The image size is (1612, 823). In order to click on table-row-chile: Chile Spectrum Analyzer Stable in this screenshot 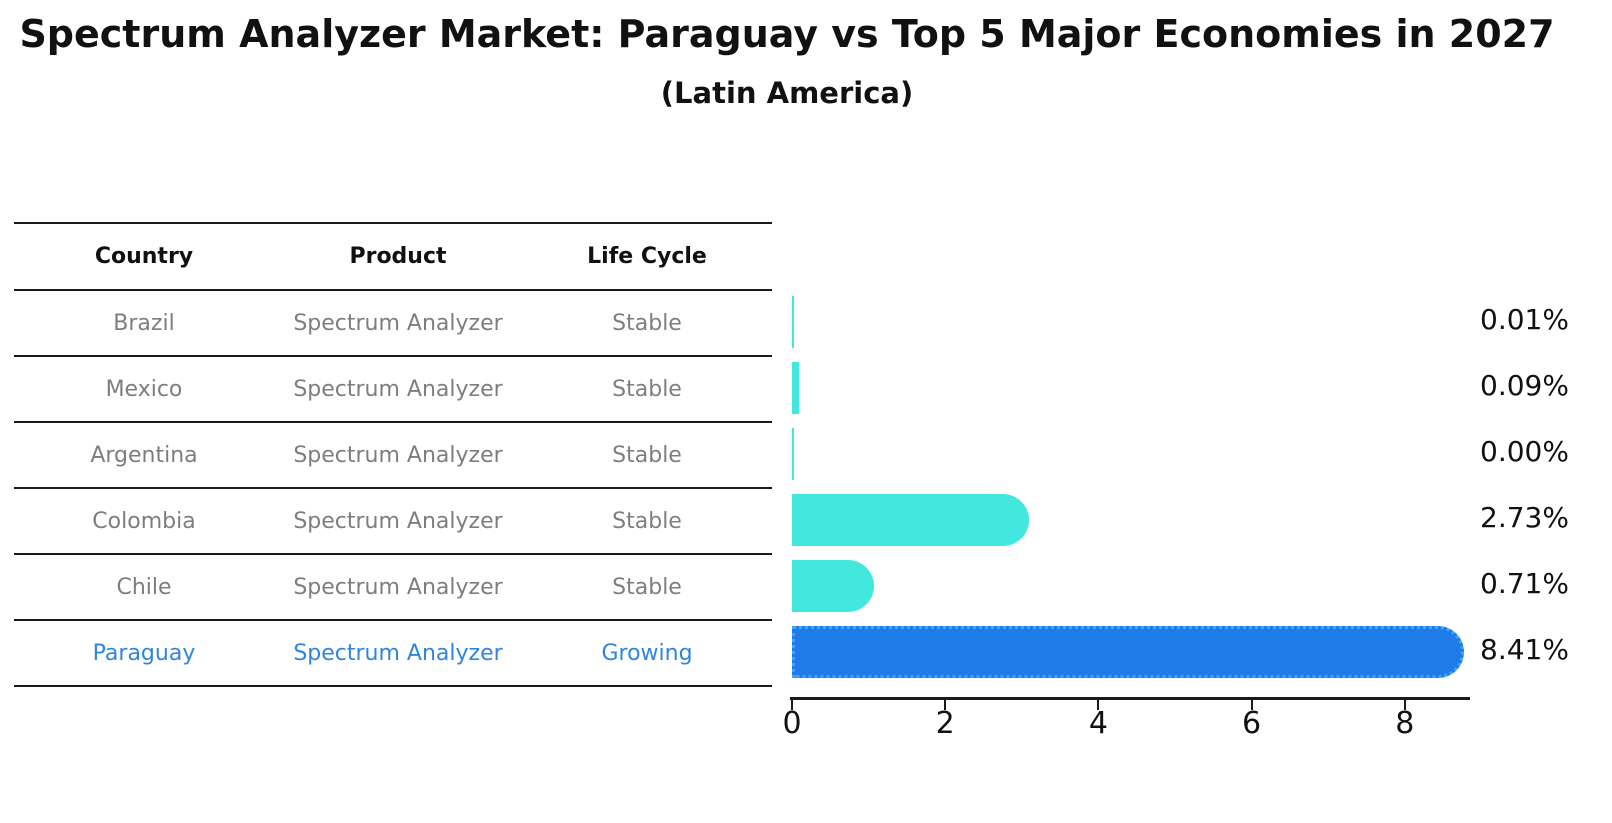, I will do `click(393, 588)`.